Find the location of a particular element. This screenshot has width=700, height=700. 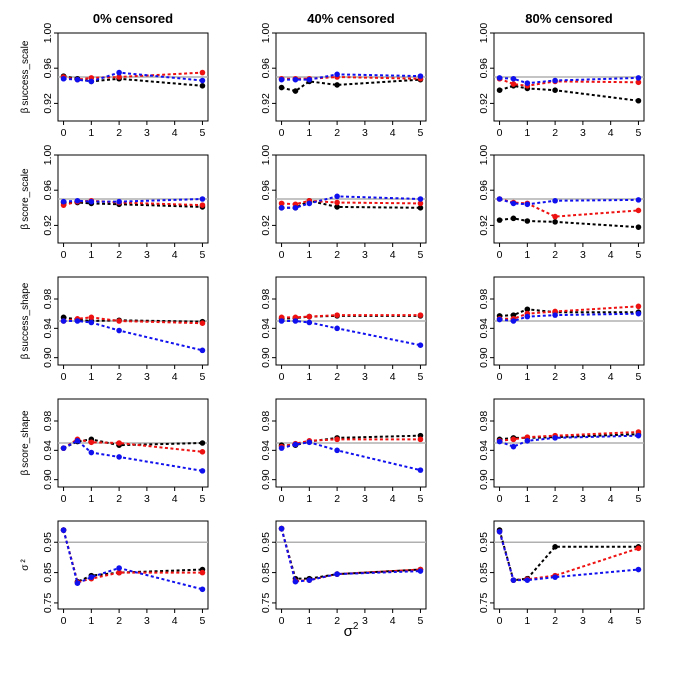

panel-r2-c0: 0 1 2 3 4 5 0.90 0.94 0.98 is located at coordinates (125, 329).